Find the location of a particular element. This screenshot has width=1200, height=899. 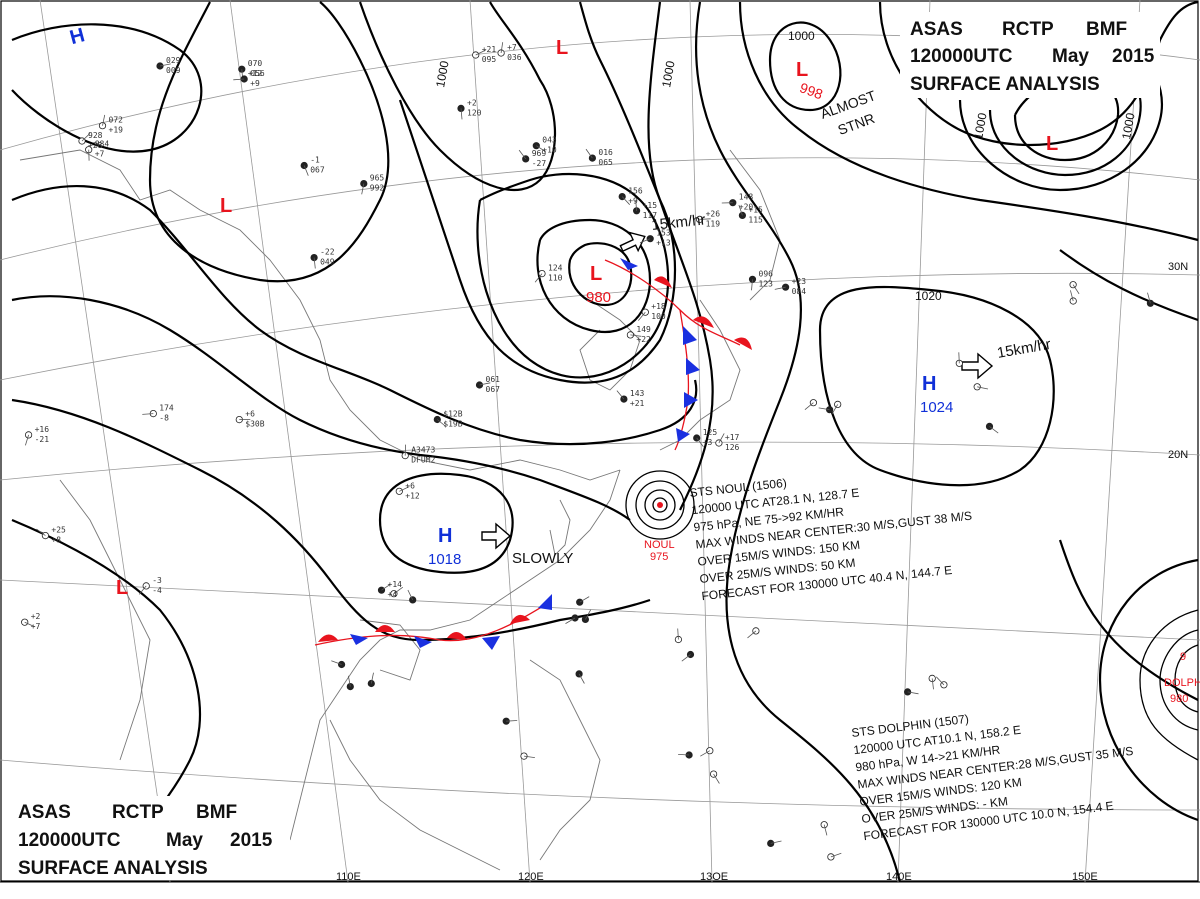

station-tendency: +8 is located at coordinates (56, 540).